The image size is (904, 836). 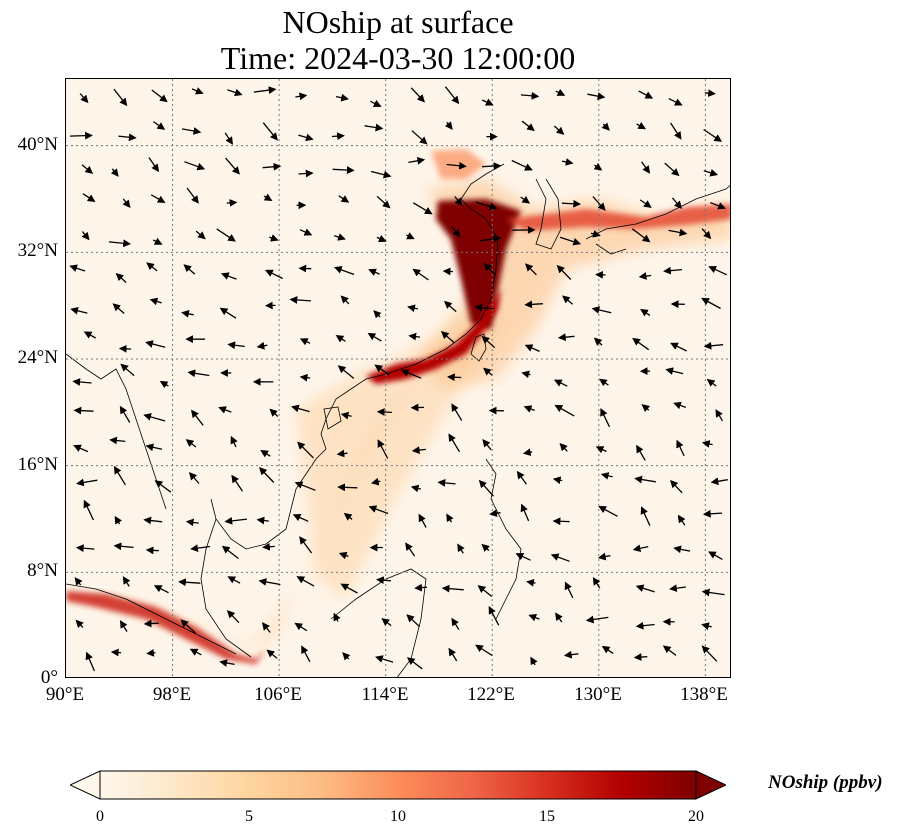 I want to click on japan-coastline, so click(x=657, y=220).